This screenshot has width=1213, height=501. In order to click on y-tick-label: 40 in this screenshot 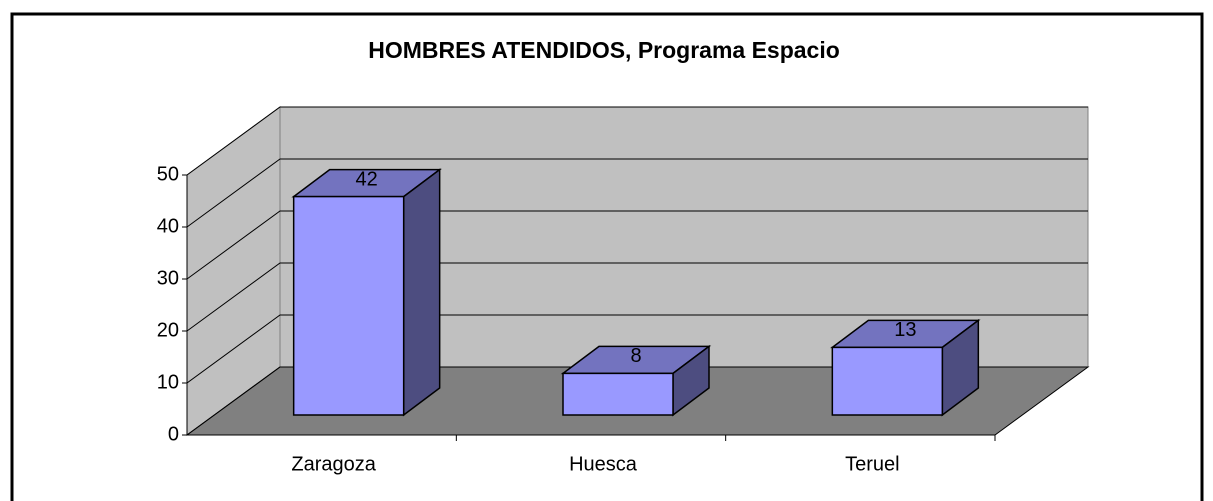, I will do `click(168, 226)`.